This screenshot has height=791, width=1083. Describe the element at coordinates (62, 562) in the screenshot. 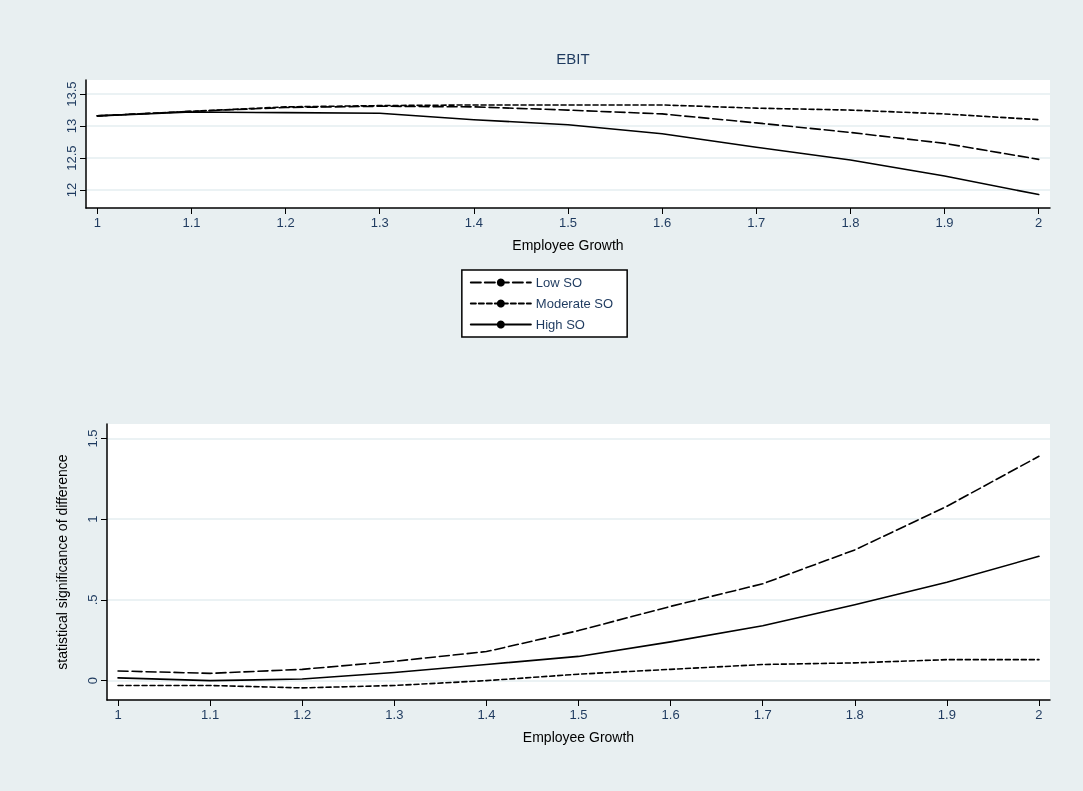

I see `y-axis-title: statistical significance of difference` at that location.